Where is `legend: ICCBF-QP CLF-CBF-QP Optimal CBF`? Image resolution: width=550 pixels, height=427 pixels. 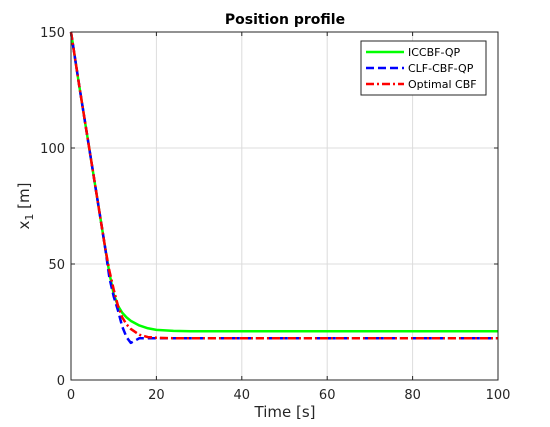
legend: ICCBF-QP CLF-CBF-QP Optimal CBF is located at coordinates (423, 68).